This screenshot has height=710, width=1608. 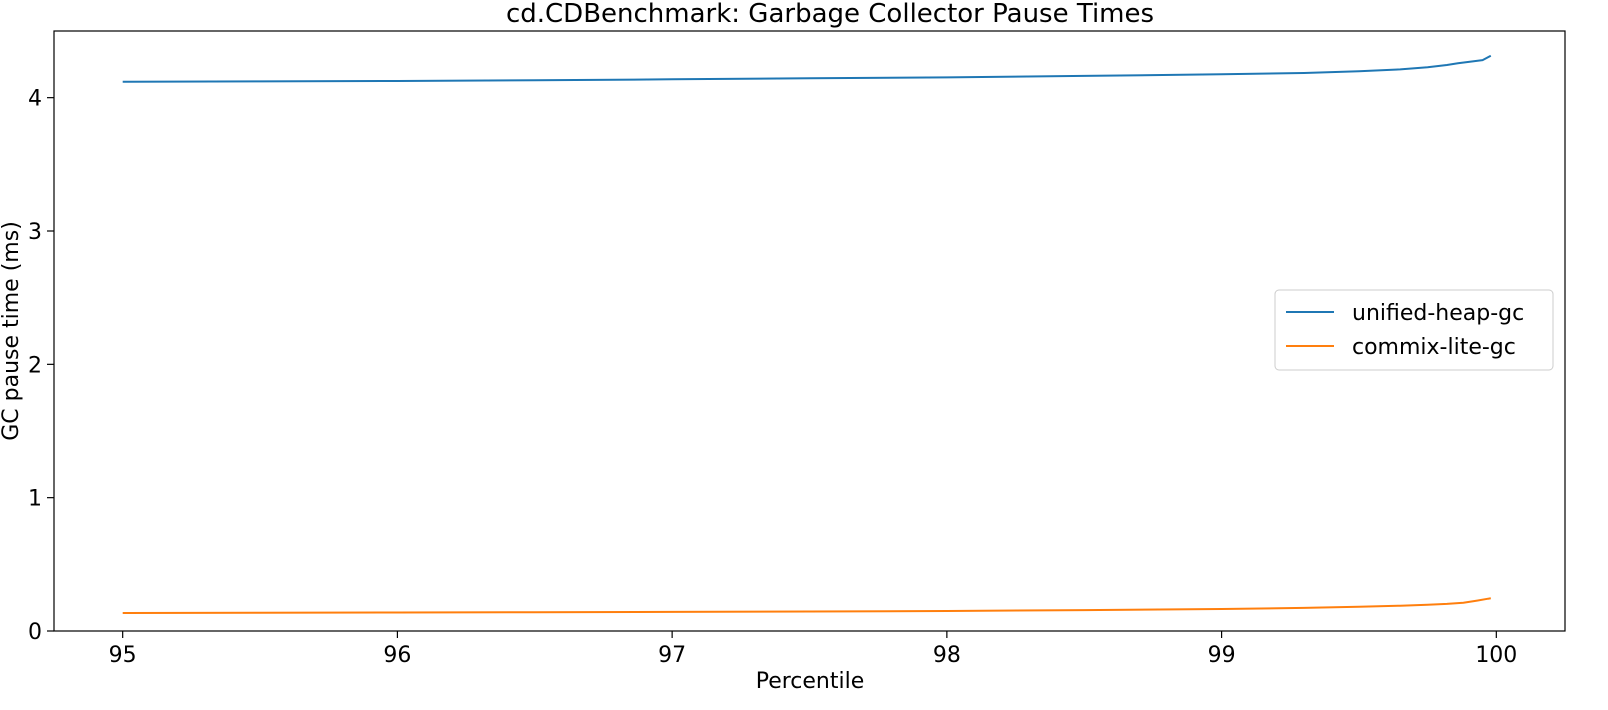 I want to click on x-tick-label: 97, so click(x=672, y=655).